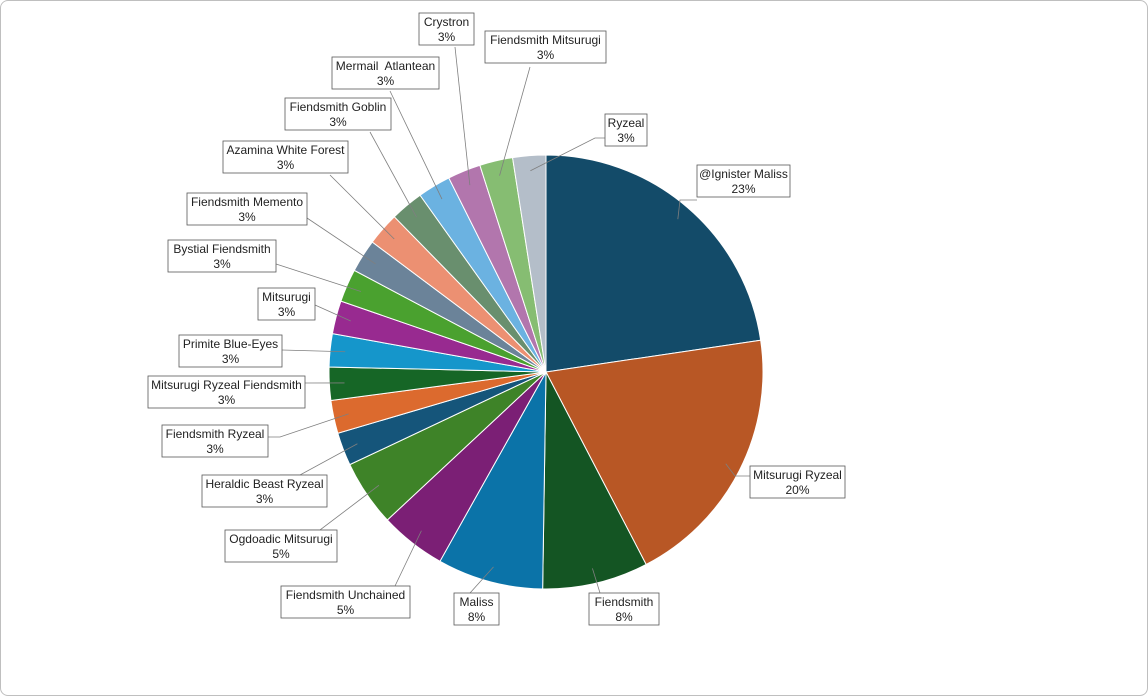 This screenshot has height=696, width=1148. What do you see at coordinates (286, 297) in the screenshot?
I see `slice-label: Mitsurugi` at bounding box center [286, 297].